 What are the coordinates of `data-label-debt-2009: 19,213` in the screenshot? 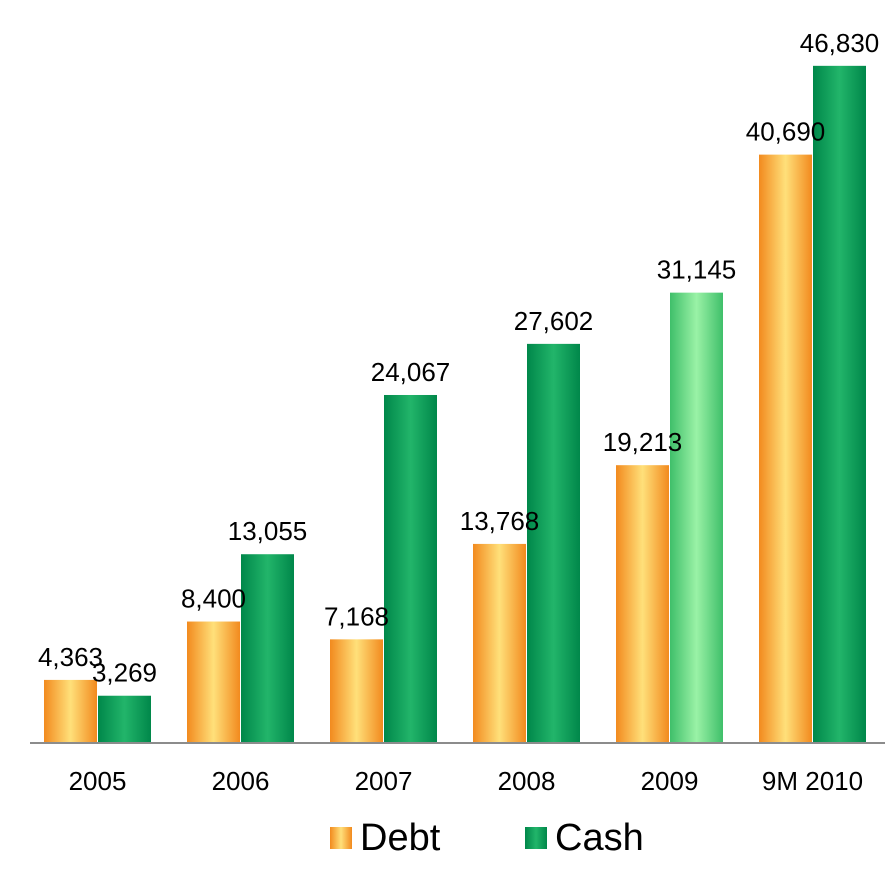 It's located at (643, 442).